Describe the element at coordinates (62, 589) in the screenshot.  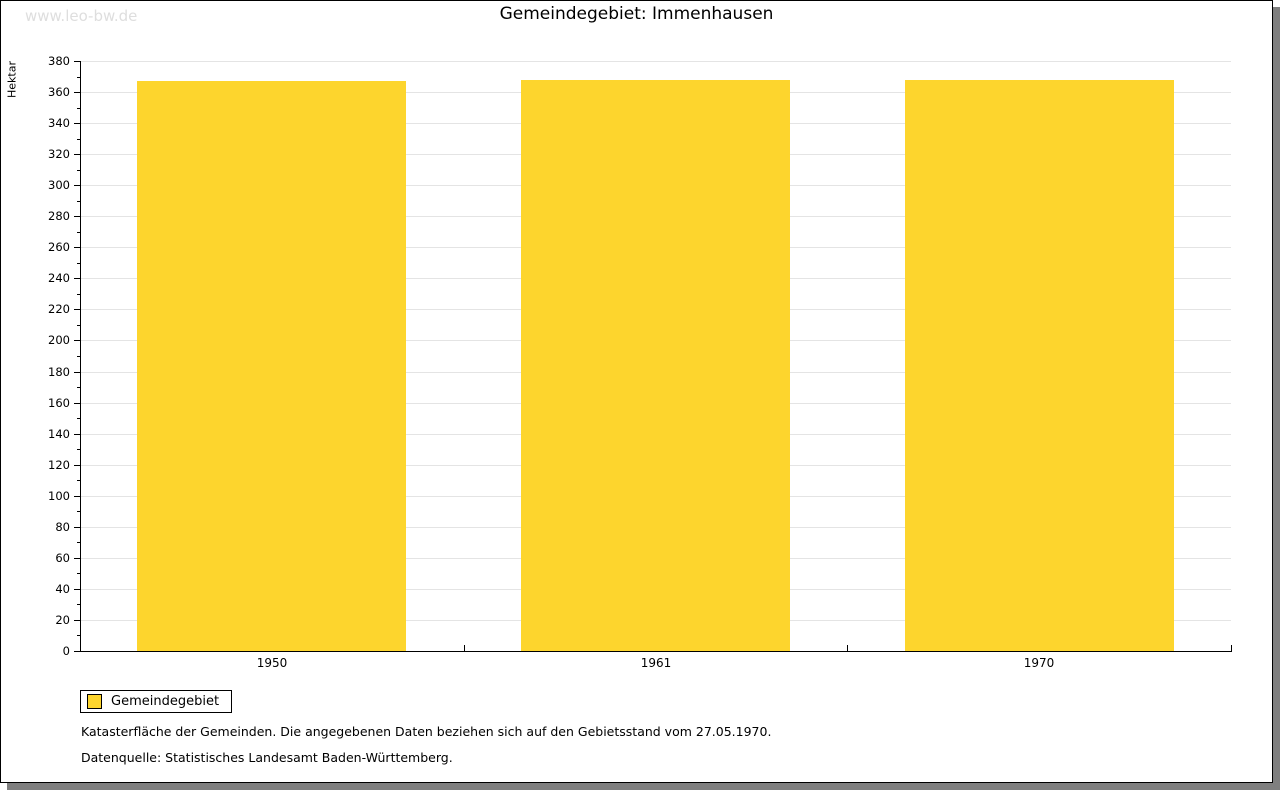
I see `y-tick-label: 40` at that location.